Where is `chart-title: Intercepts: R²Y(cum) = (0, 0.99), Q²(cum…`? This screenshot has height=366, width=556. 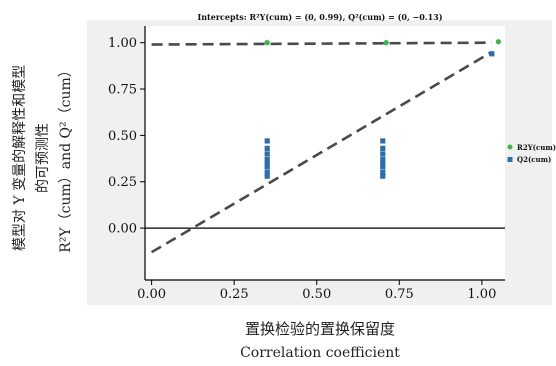
chart-title: Intercepts: R²Y(cum) = (0, 0.99), Q²(cum… is located at coordinates (319, 17).